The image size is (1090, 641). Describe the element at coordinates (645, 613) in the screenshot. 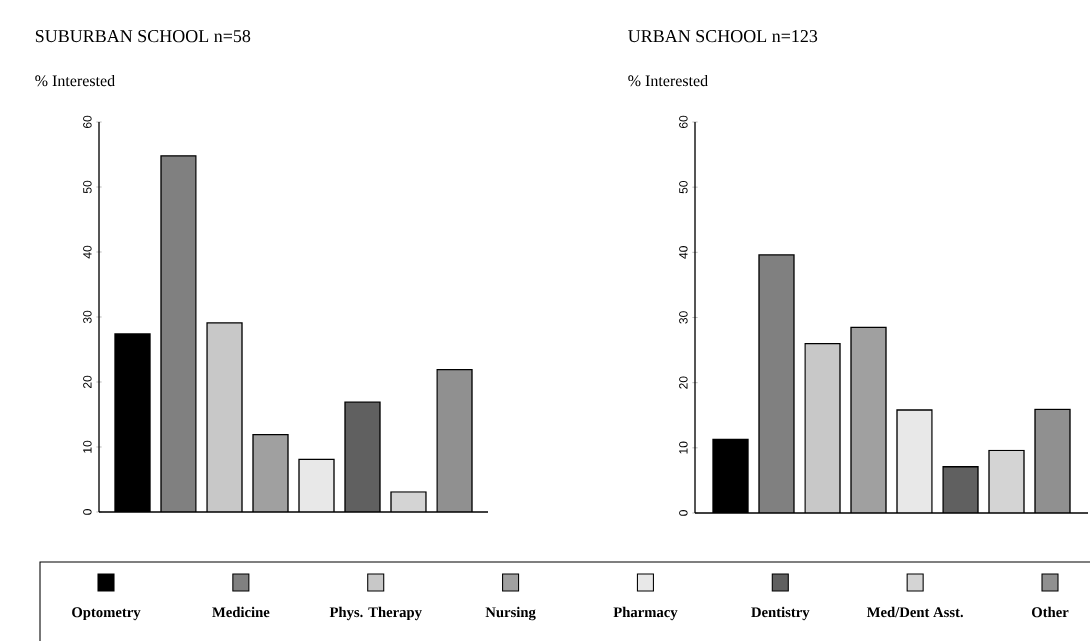

I see `legend-label: Pharmacy` at that location.